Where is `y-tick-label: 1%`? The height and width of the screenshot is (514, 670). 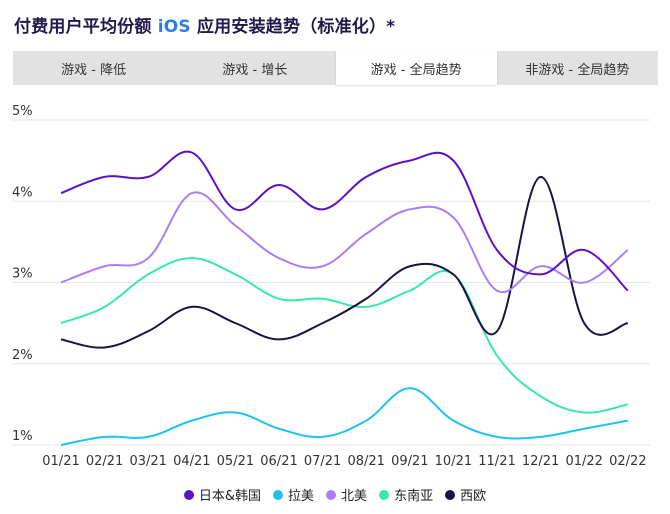
y-tick-label: 1% is located at coordinates (22, 436).